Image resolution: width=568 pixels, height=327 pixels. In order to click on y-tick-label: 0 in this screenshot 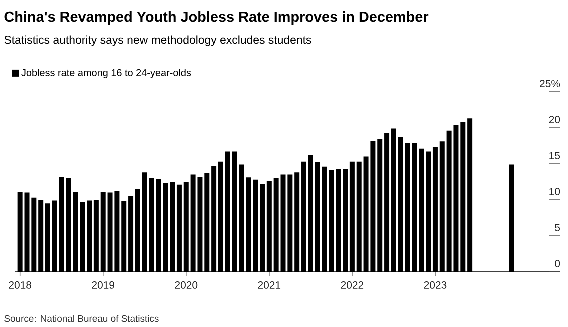, I will do `click(557, 264)`.